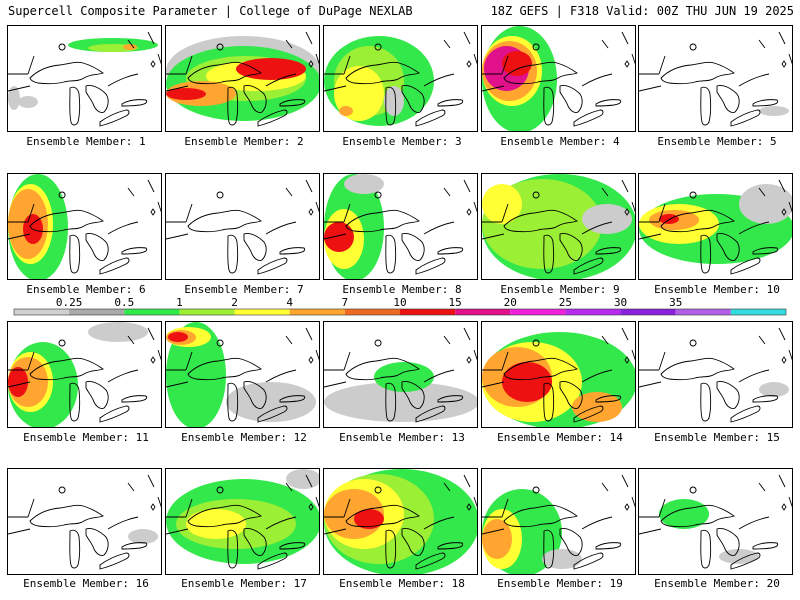 The height and width of the screenshot is (600, 800). Describe the element at coordinates (124, 302) in the screenshot. I see `colorbar-tick-label: 0.5` at that location.